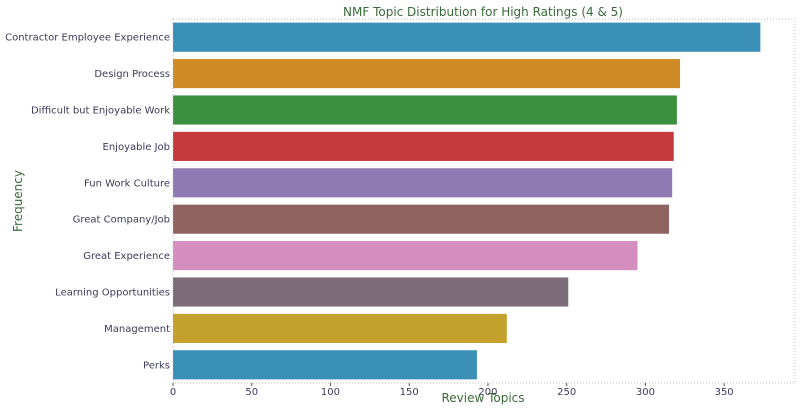  What do you see at coordinates (121, 220) in the screenshot?
I see `category-label: Great Company/Job` at bounding box center [121, 220].